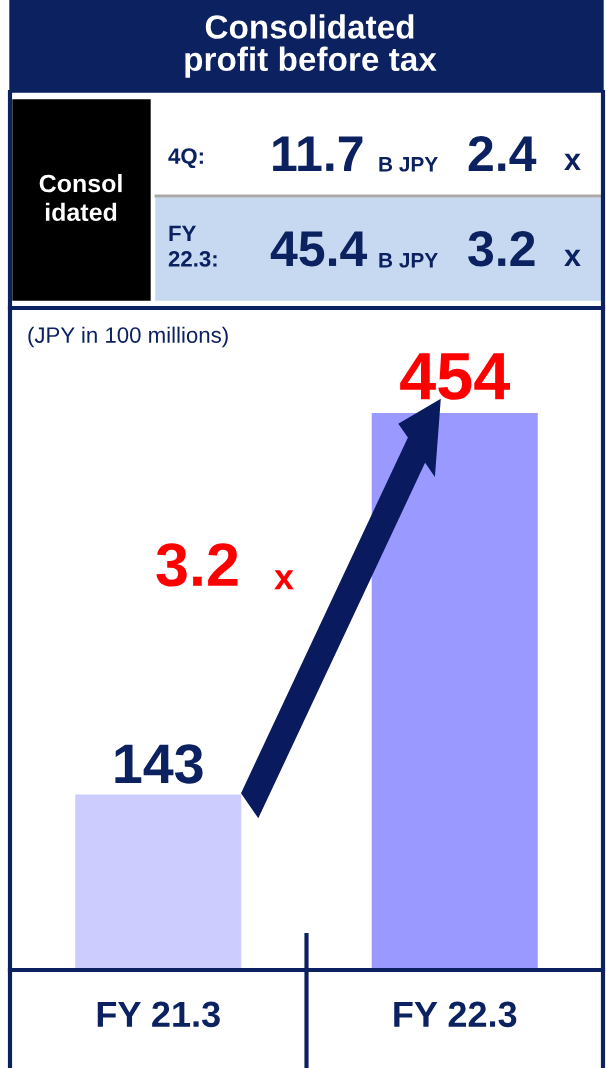 This screenshot has width=606, height=1068. I want to click on text: 4Q:, so click(185, 158).